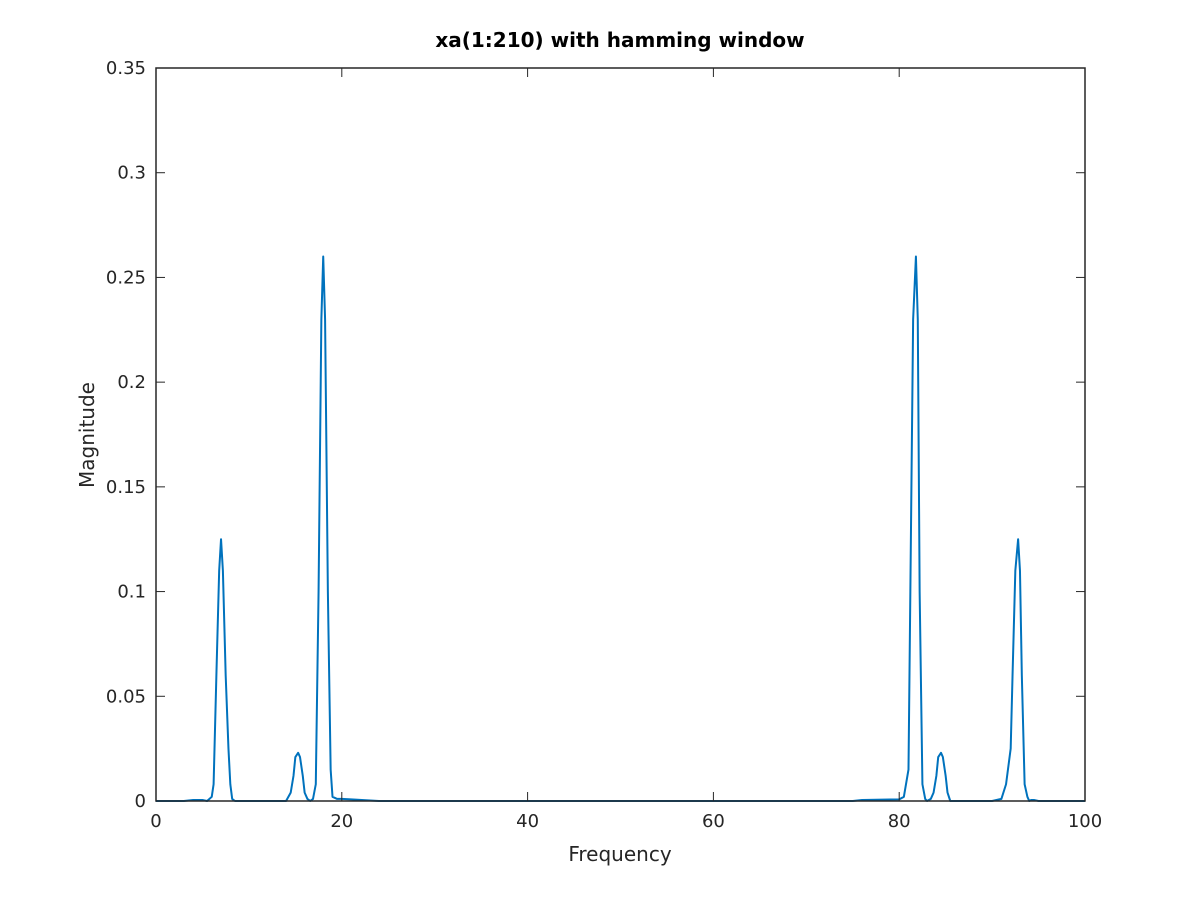 This screenshot has height=905, width=1200. I want to click on y-tick-label: 0.25, so click(126, 277).